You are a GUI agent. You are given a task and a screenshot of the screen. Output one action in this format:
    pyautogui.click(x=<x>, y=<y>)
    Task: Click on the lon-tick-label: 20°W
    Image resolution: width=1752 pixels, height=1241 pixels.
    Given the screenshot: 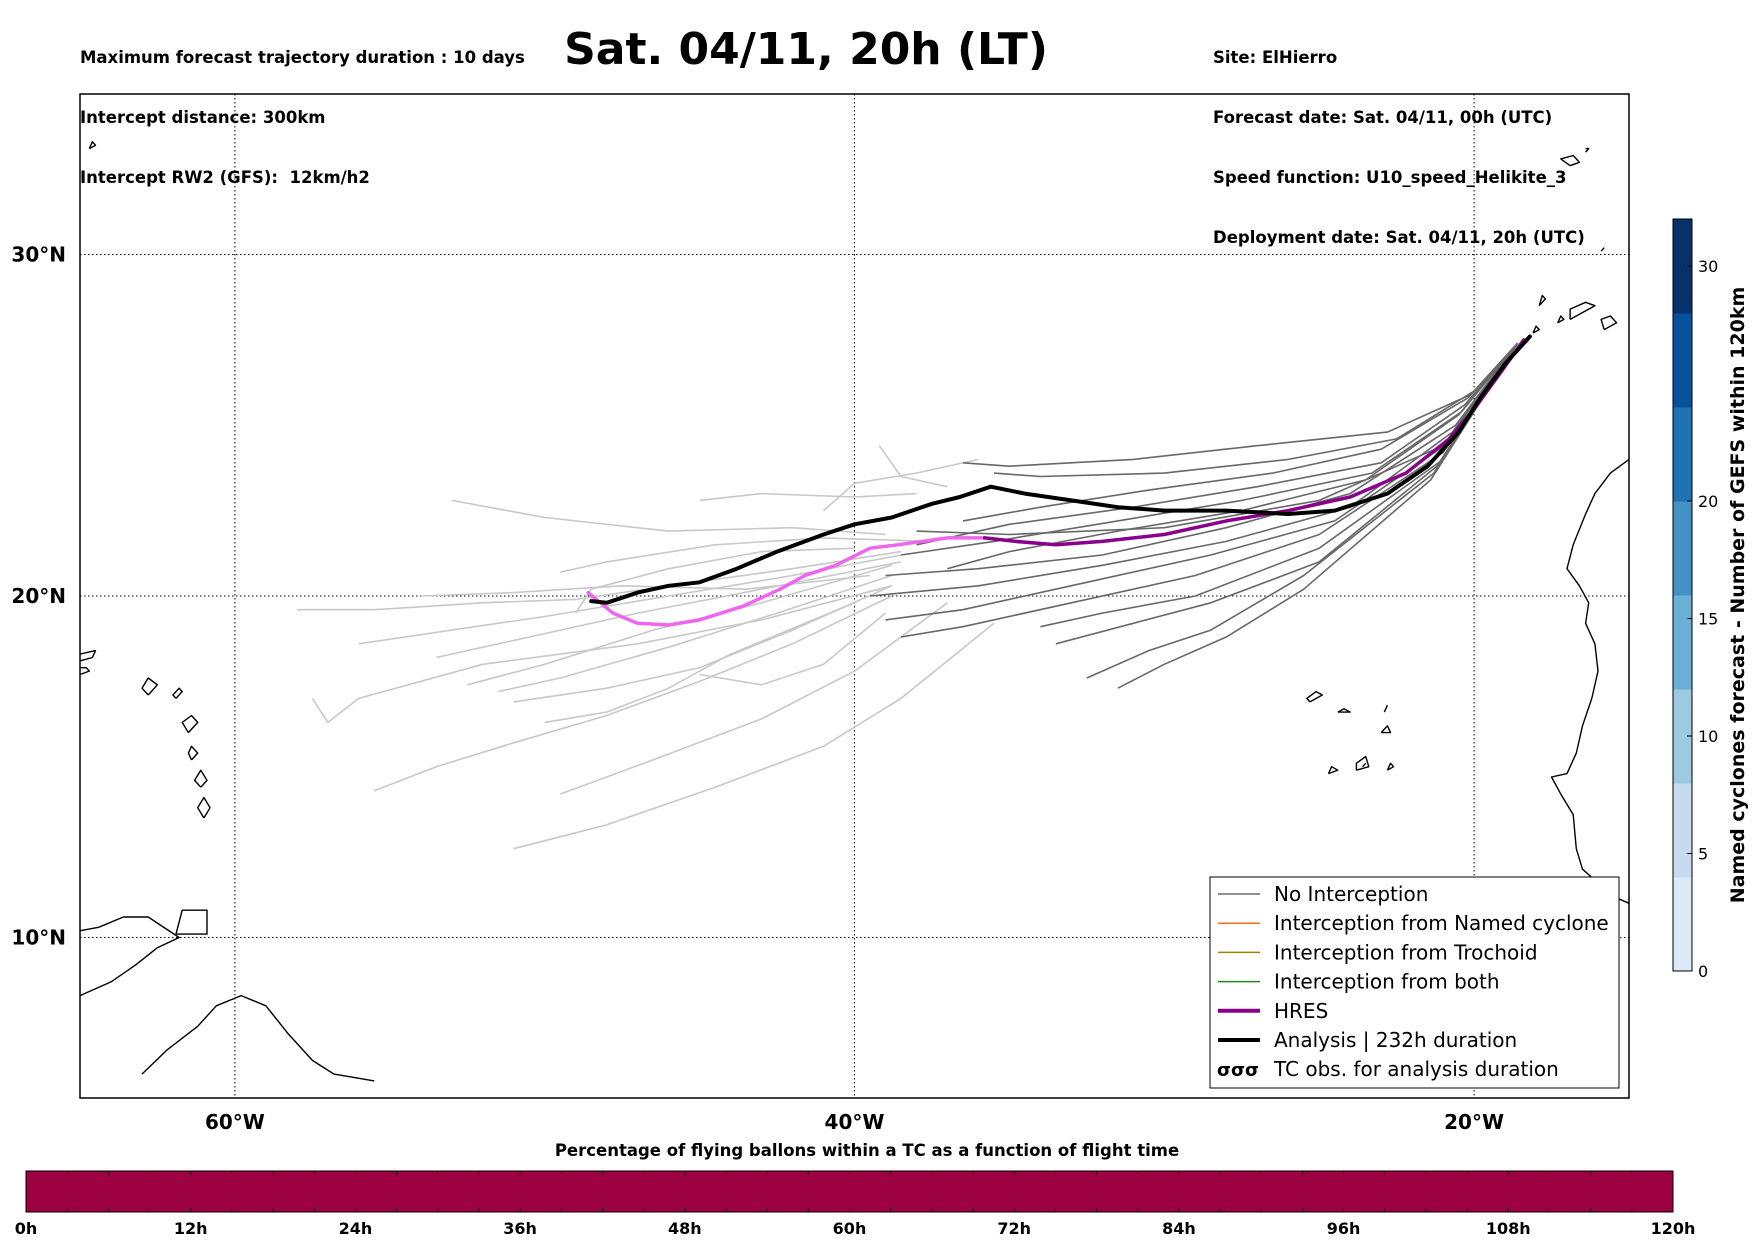 What is the action you would take?
    pyautogui.click(x=1474, y=1122)
    